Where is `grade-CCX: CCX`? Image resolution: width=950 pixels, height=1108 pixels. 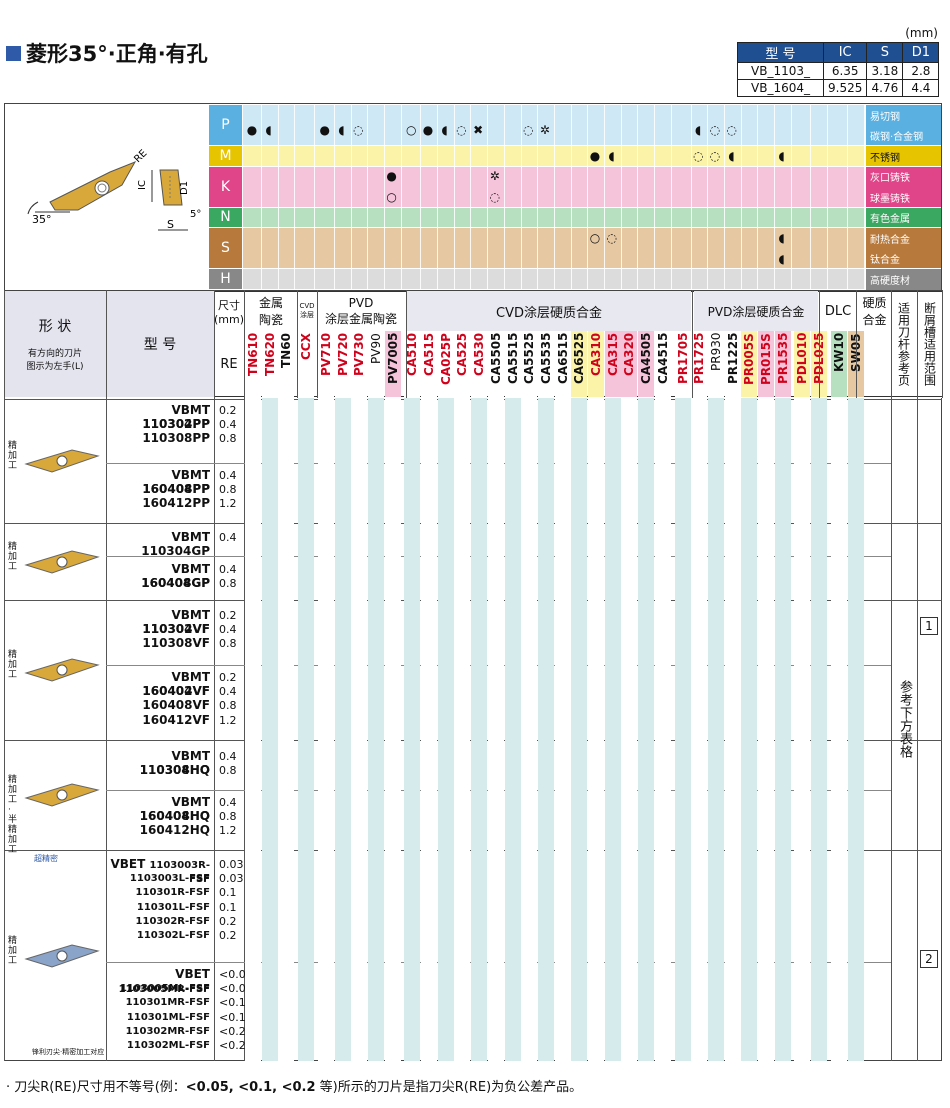
grade-CCX: CCX is located at coordinates (306, 364).